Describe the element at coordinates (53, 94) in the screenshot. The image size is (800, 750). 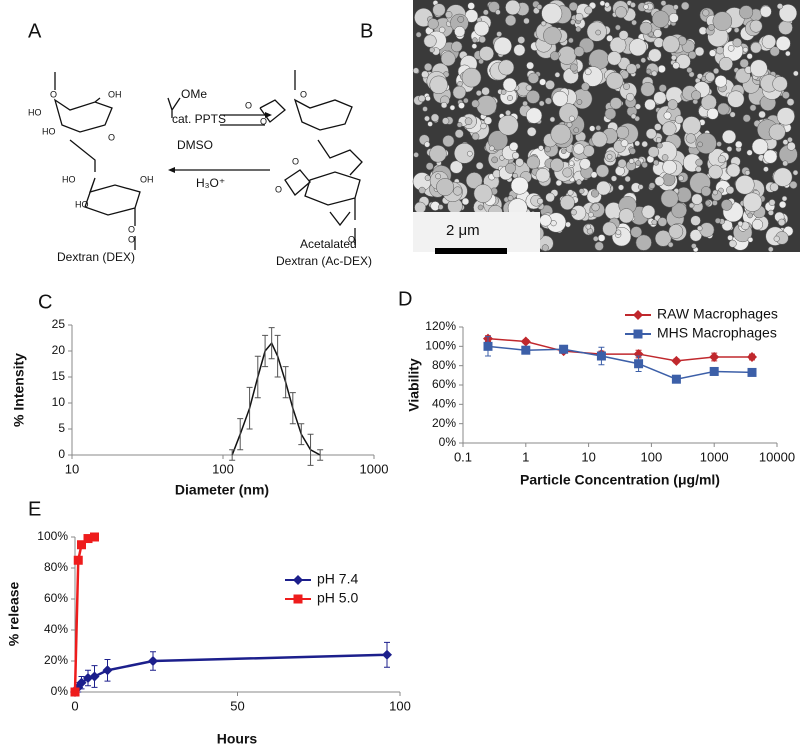
I see `atom-label: O` at that location.